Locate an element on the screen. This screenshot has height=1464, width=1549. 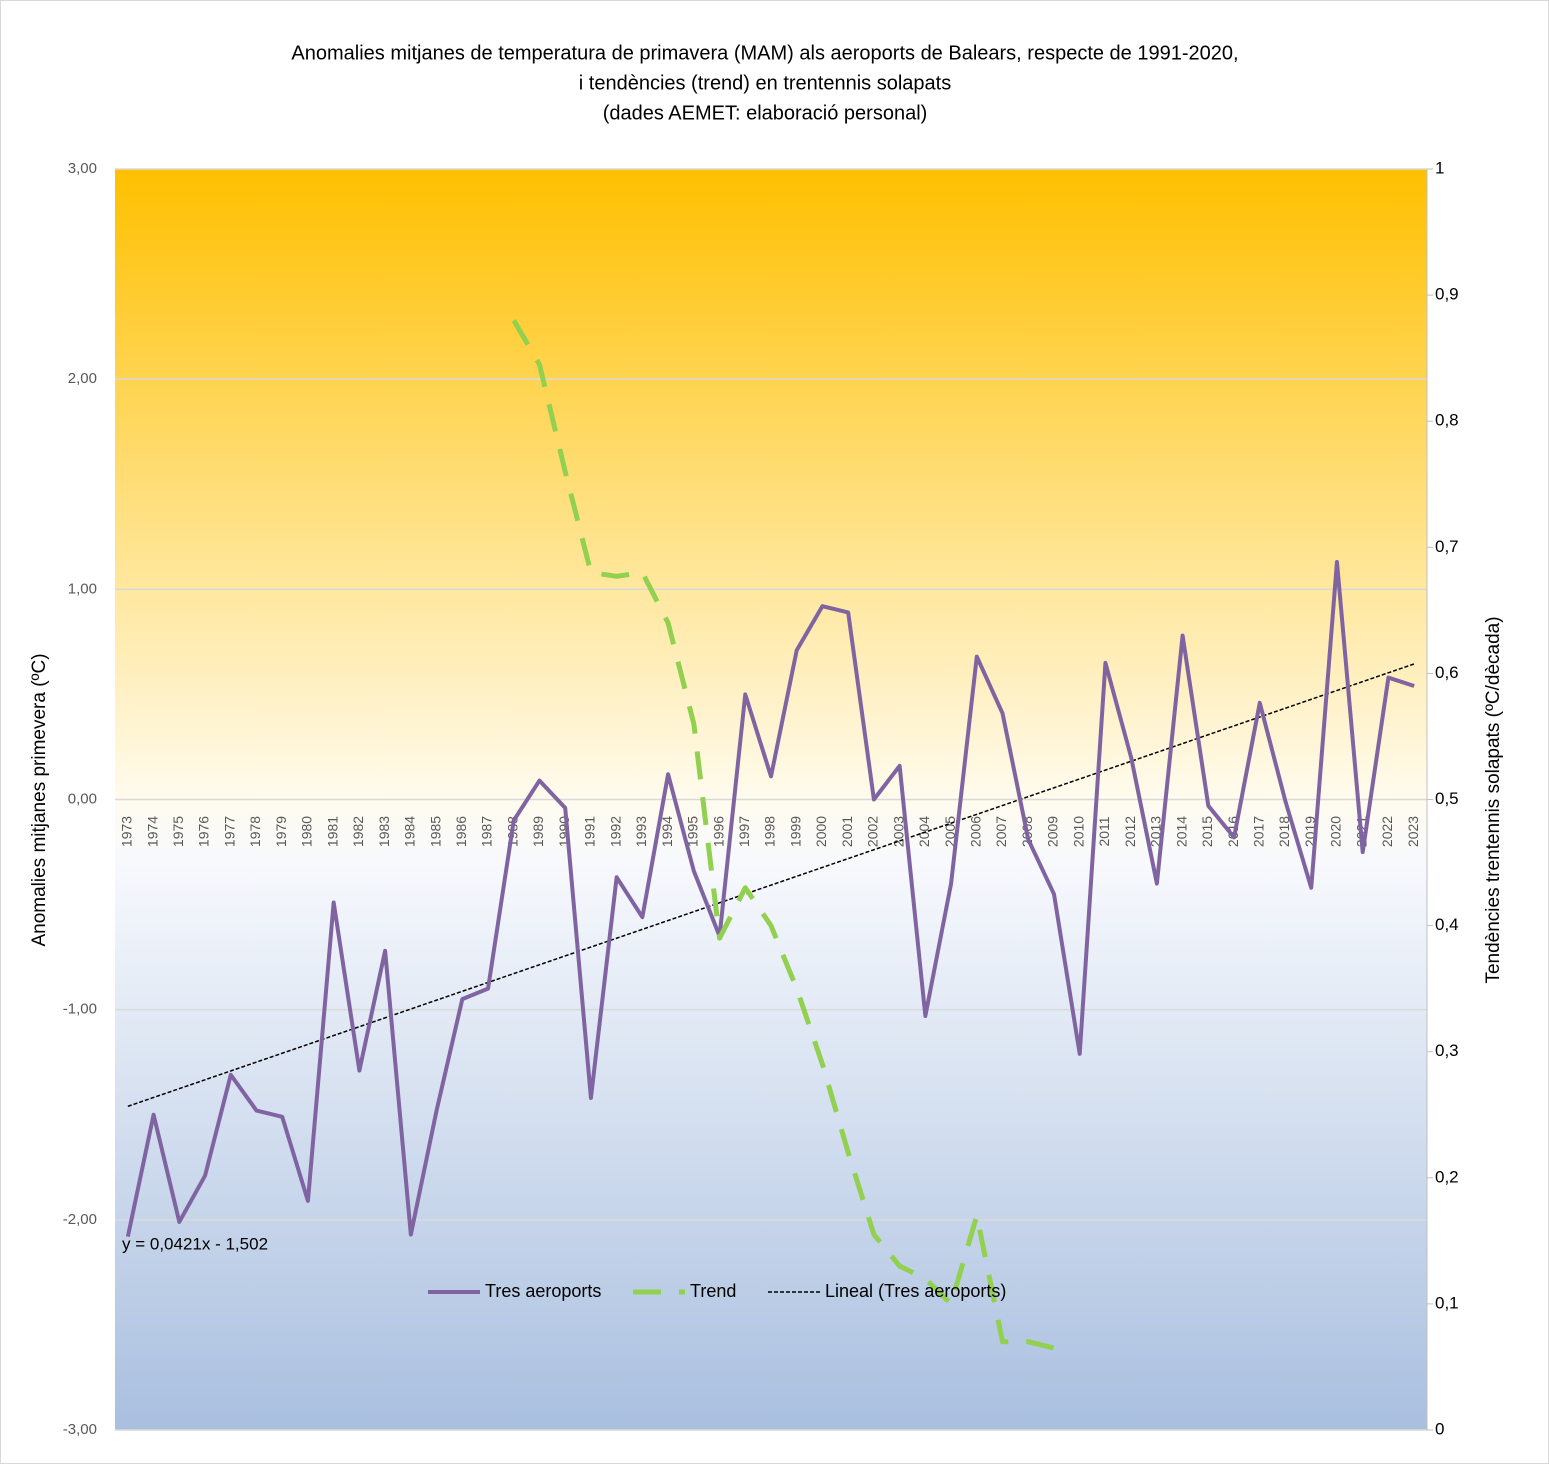
y-tick-label: 0,00 is located at coordinates (82, 798).